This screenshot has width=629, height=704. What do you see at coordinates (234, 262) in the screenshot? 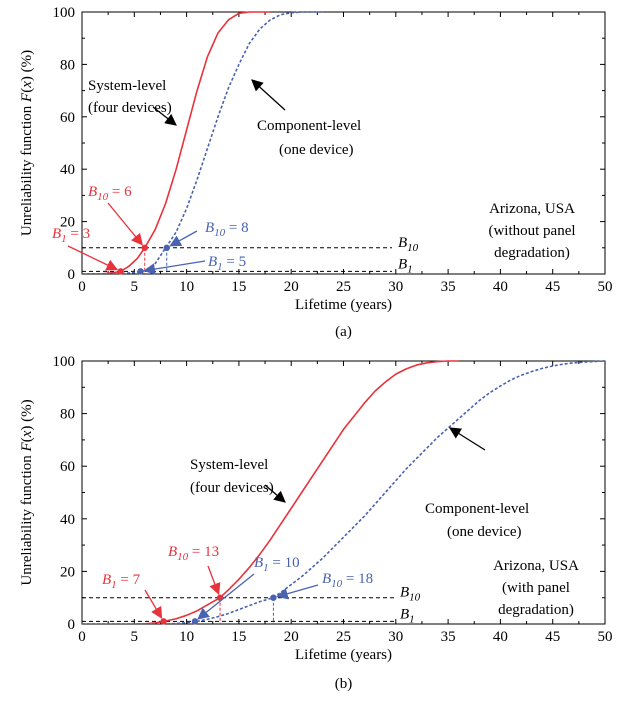
I see `marker-label-value: = 5` at bounding box center [234, 262].